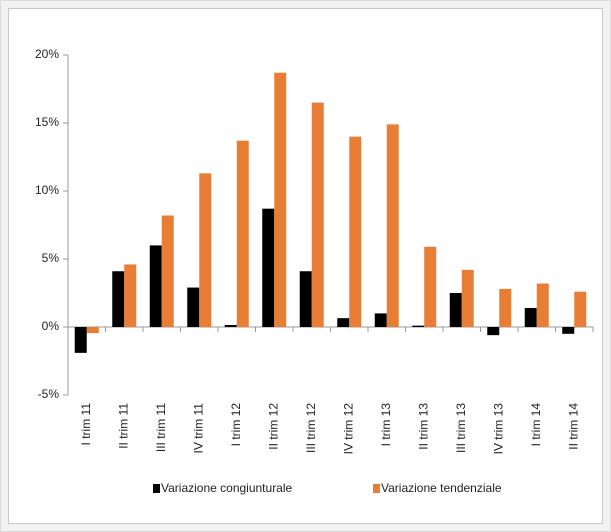 Image resolution: width=611 pixels, height=532 pixels. Describe the element at coordinates (423, 426) in the screenshot. I see `x-tick-label: II trim 13` at that location.